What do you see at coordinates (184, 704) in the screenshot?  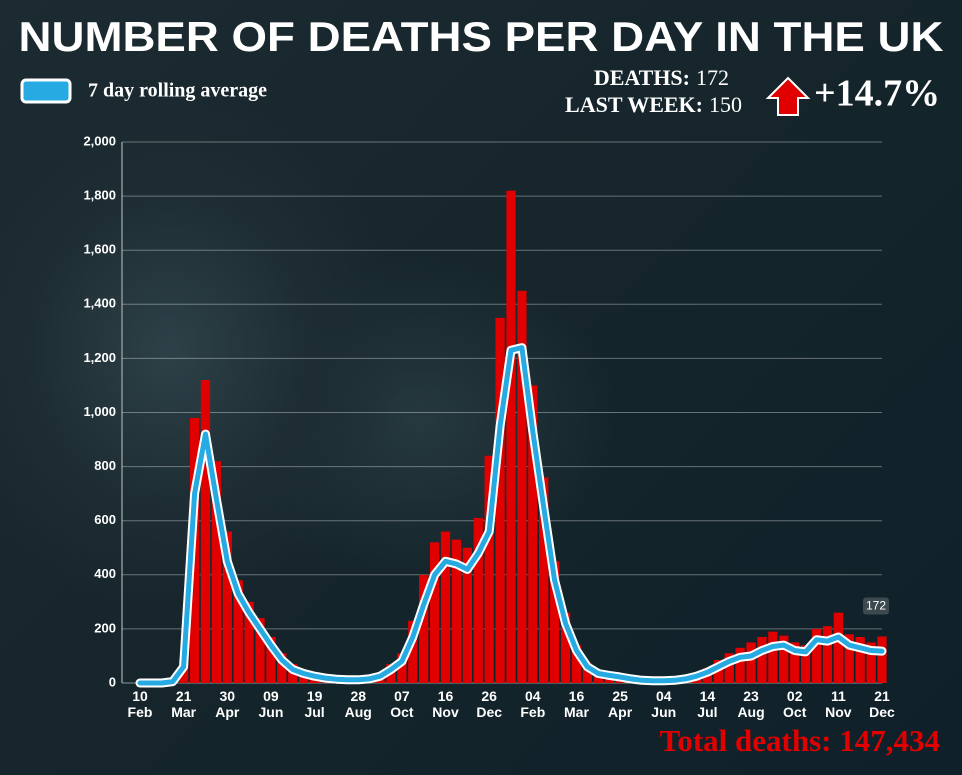 I see `x-tick-label: 21 Mar` at bounding box center [184, 704].